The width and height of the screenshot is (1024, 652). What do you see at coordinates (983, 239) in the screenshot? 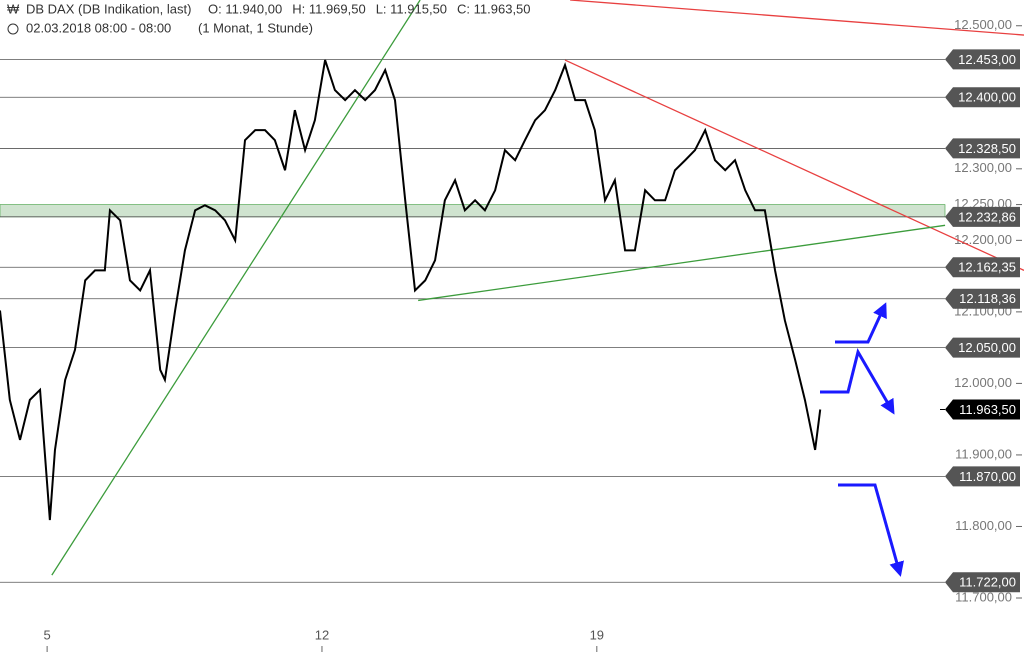
I see `y-tick-label: 12.200,00` at bounding box center [983, 239].